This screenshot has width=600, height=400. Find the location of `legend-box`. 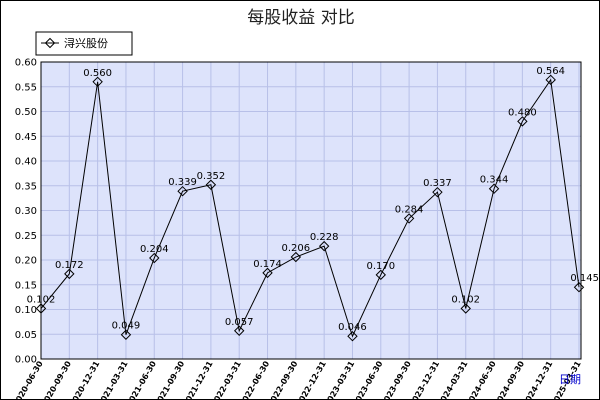

legend-box is located at coordinates (84, 43).